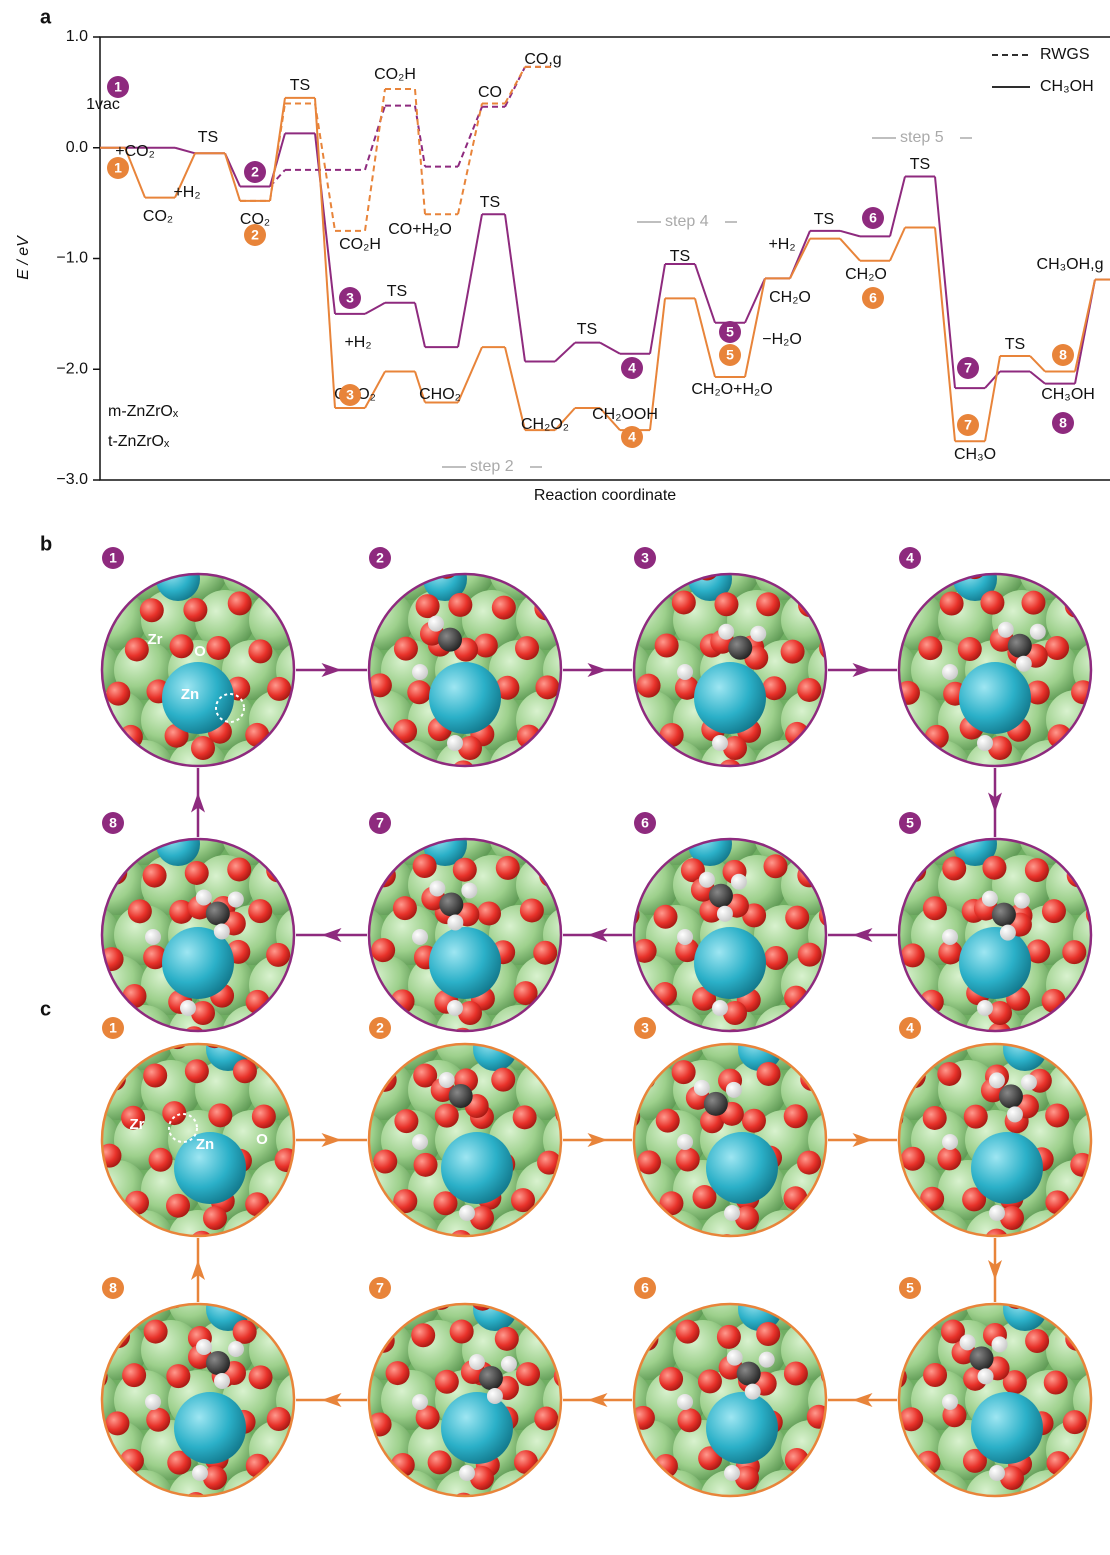 Image resolution: width=1110 pixels, height=1555 pixels. I want to click on step-badge, so click(113, 1288).